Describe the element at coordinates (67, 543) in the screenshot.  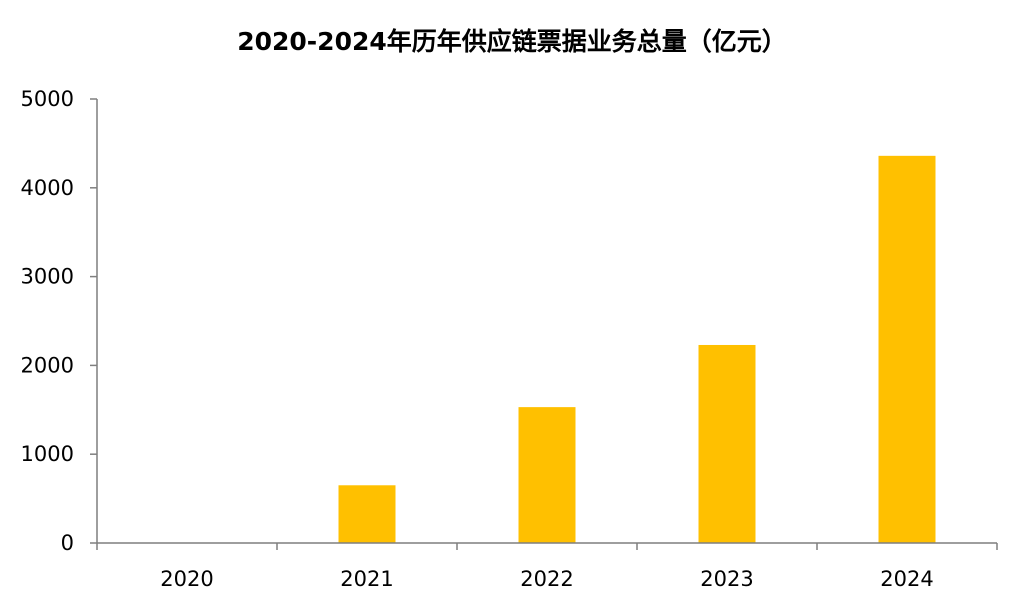
I see `y-tick-label: 0` at that location.